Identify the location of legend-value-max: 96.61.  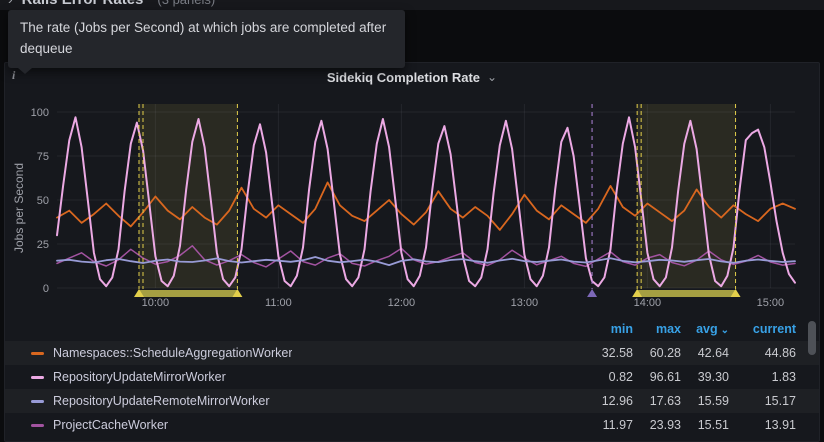
(665, 377).